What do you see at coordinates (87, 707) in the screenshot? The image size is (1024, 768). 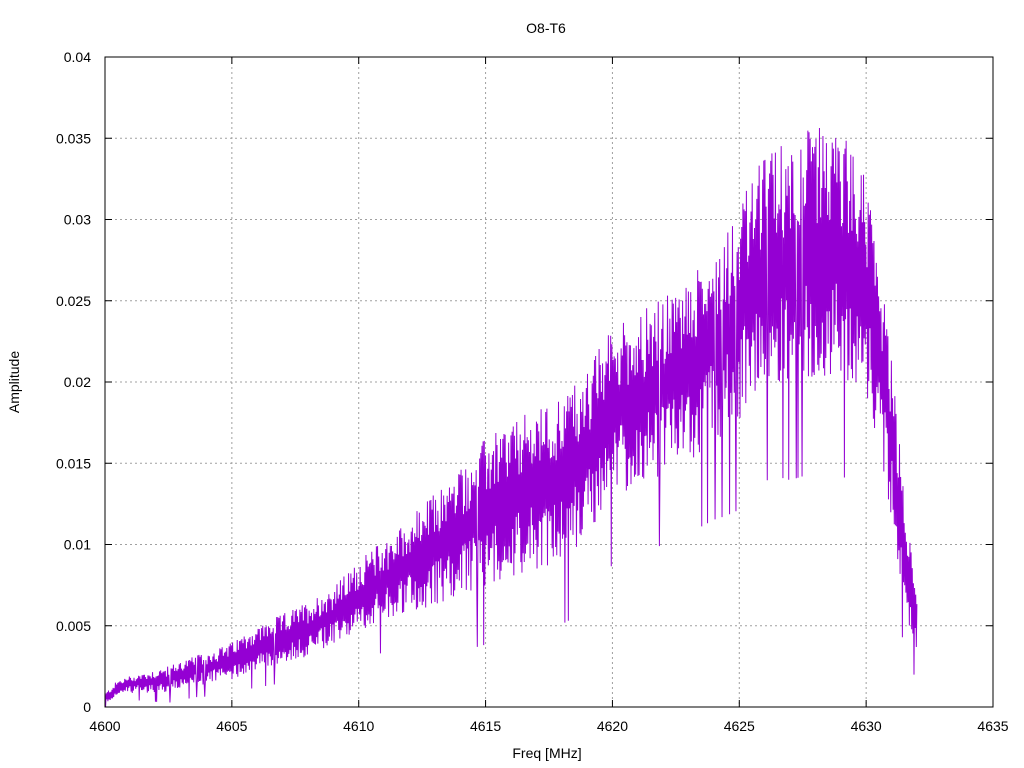 I see `y-tick-label: 0` at bounding box center [87, 707].